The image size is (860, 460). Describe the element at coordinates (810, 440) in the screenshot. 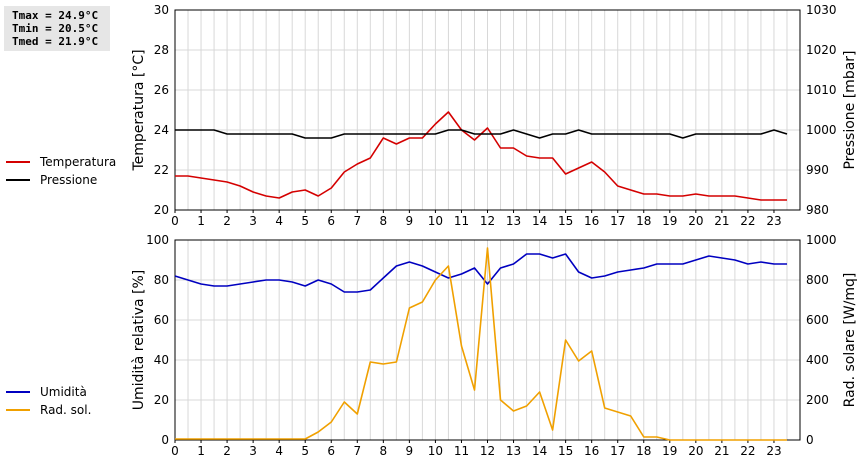

I see `y2-tick-label: 0` at that location.